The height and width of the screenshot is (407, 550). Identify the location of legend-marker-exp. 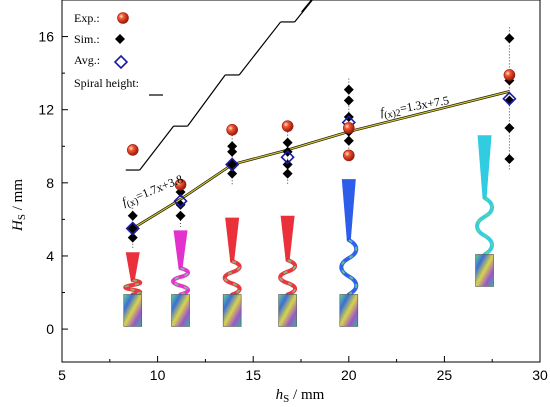
(123, 18).